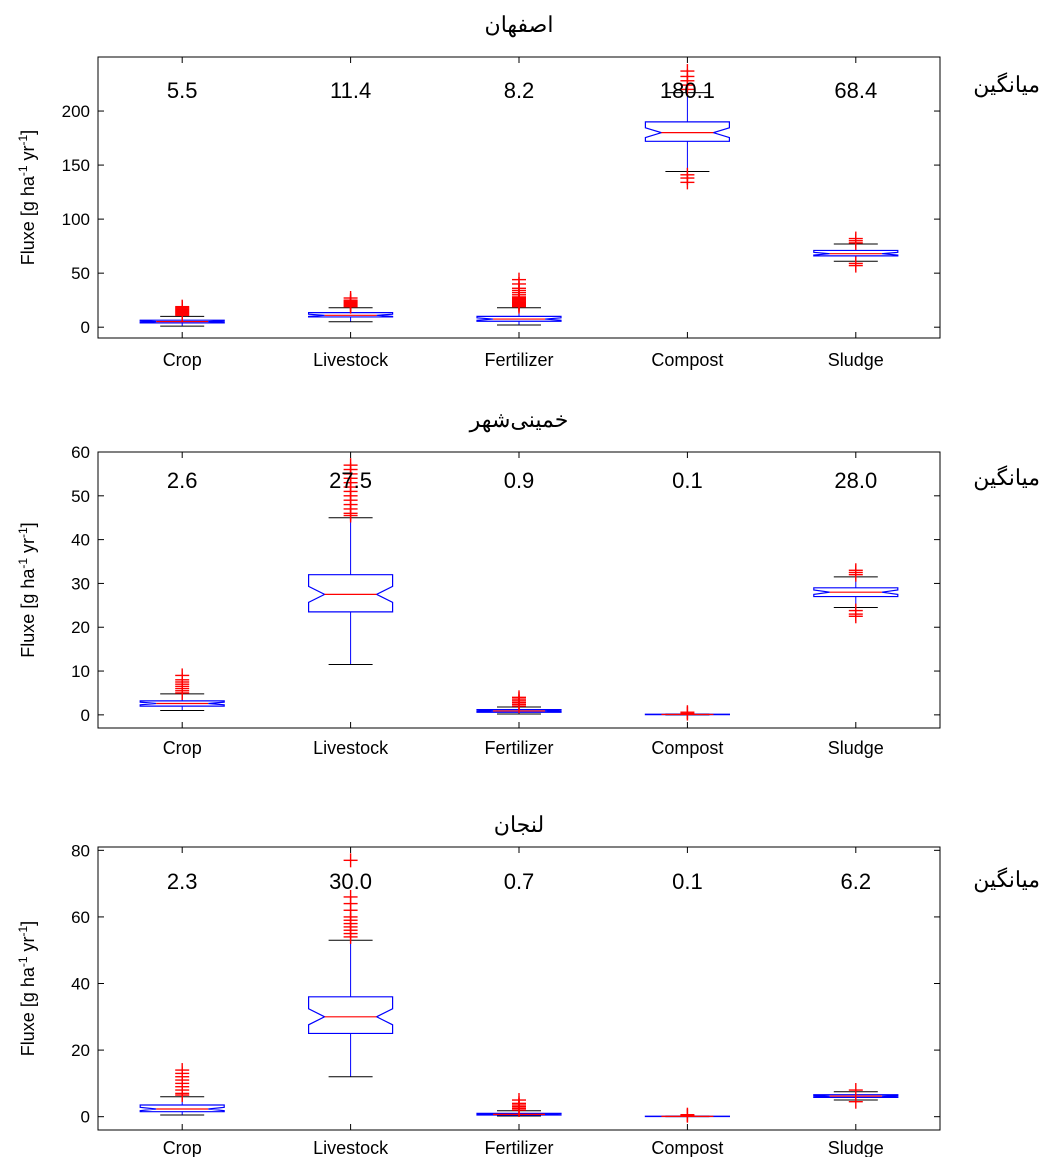 The height and width of the screenshot is (1157, 1047). I want to click on mean-value-label: 2.3, so click(182, 881).